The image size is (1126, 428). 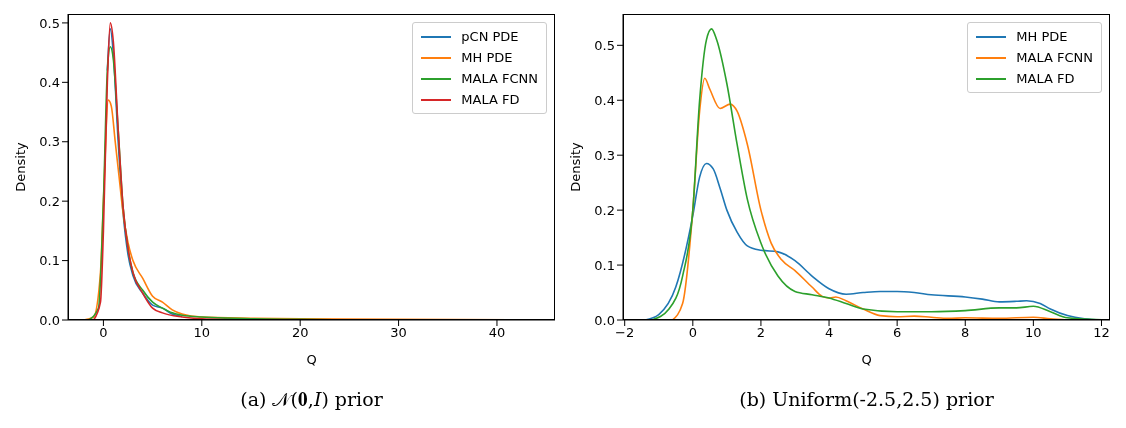 What do you see at coordinates (497, 333) in the screenshot?
I see `x-tick-label: 40` at bounding box center [497, 333].